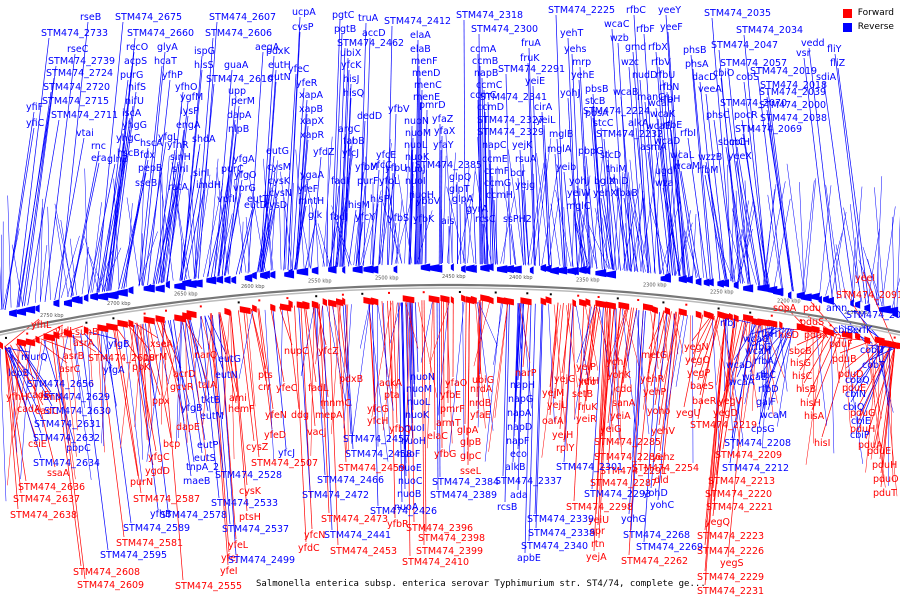 Image resolution: width=900 pixels, height=600 pixels. I want to click on gene-label: bcp, so click(171, 444).